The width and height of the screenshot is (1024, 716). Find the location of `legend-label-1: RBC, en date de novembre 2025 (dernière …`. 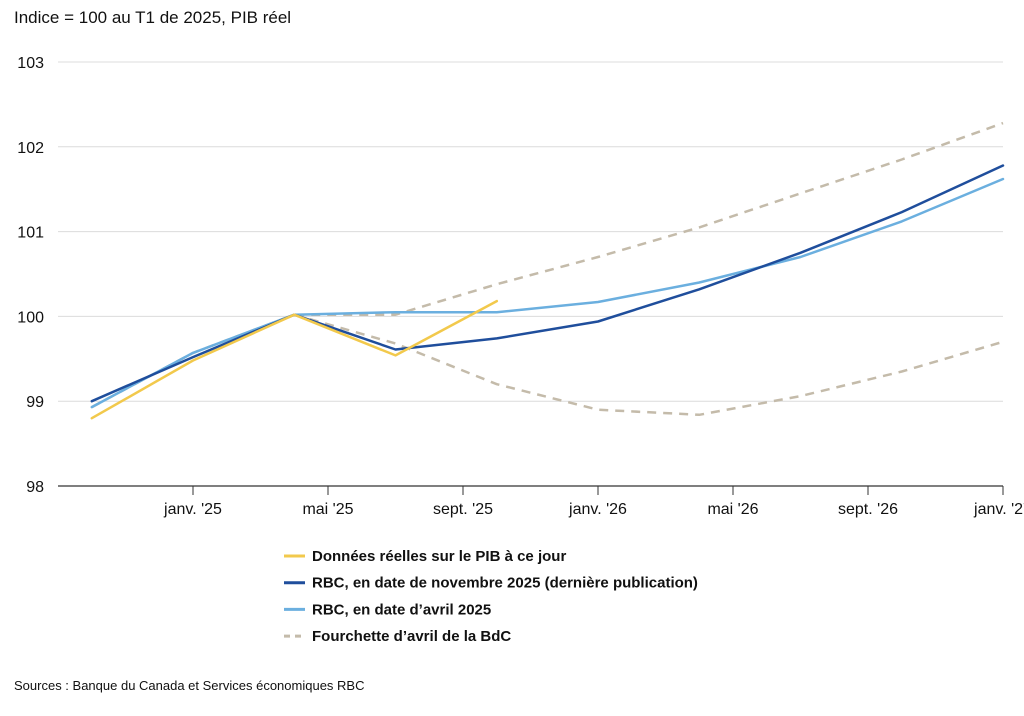

legend-label-1: RBC, en date de novembre 2025 (dernière … is located at coordinates (505, 583).